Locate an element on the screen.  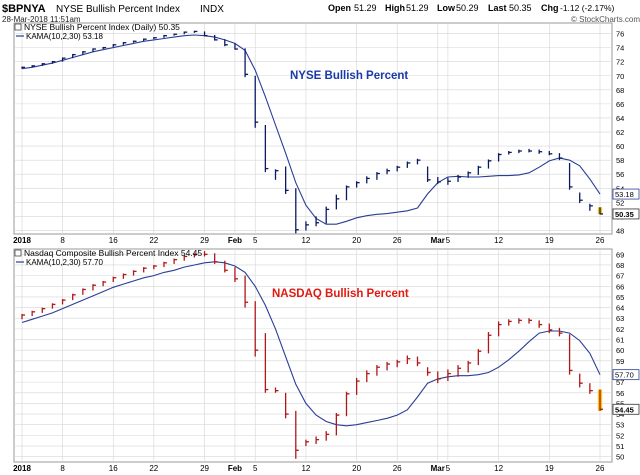
nyse-x-axis: 2018 8 16 22 29 Feb 5 12 20 26 Mar 5 12 19 26 is located at coordinates (309, 240).